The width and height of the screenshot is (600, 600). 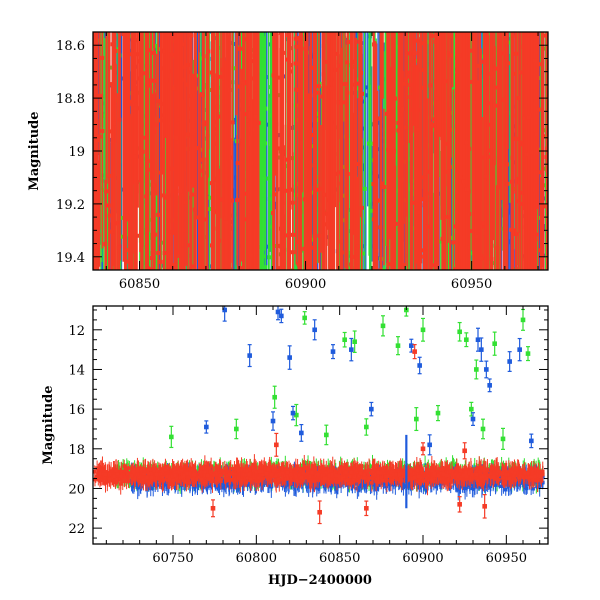 What do you see at coordinates (139, 284) in the screenshot?
I see `x-tick-label: 60850` at bounding box center [139, 284].